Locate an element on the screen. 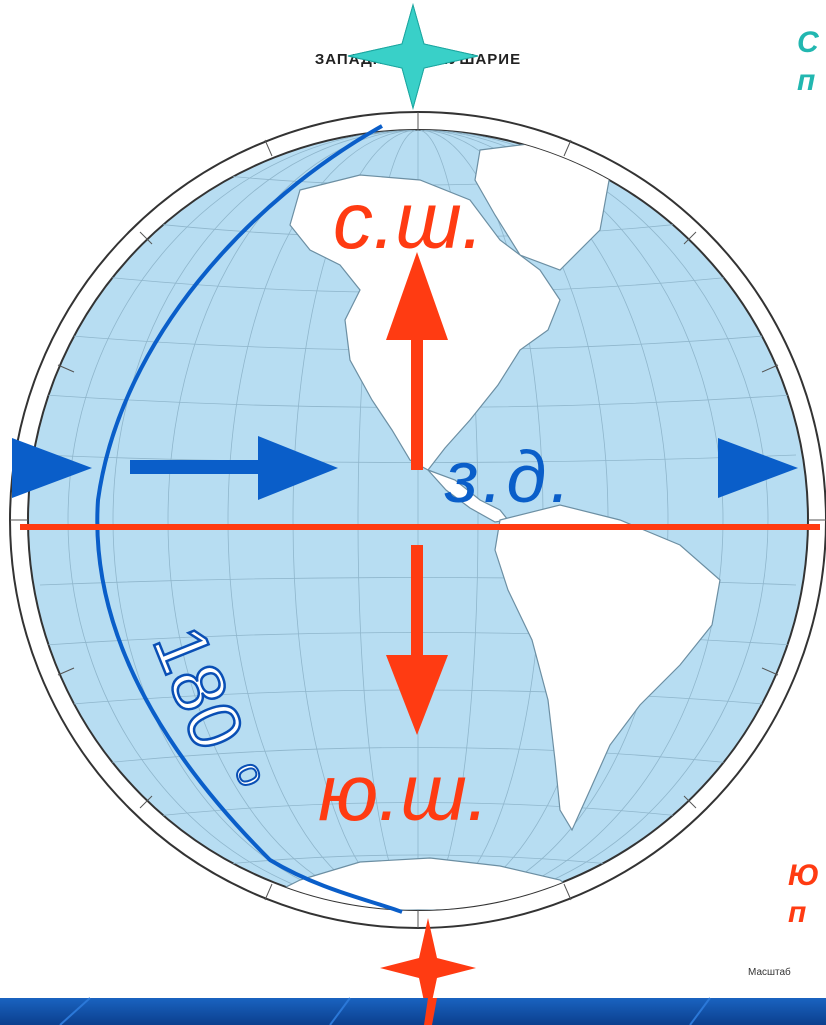  south-pole-star is located at coordinates (428, 969).